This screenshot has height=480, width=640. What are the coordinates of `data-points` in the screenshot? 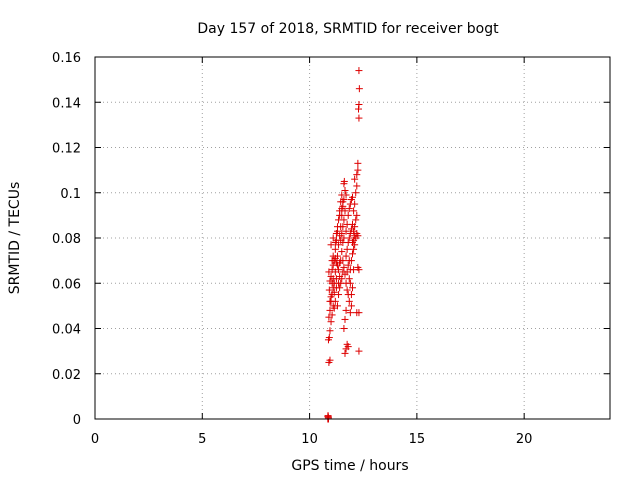 It's located at (343, 245).